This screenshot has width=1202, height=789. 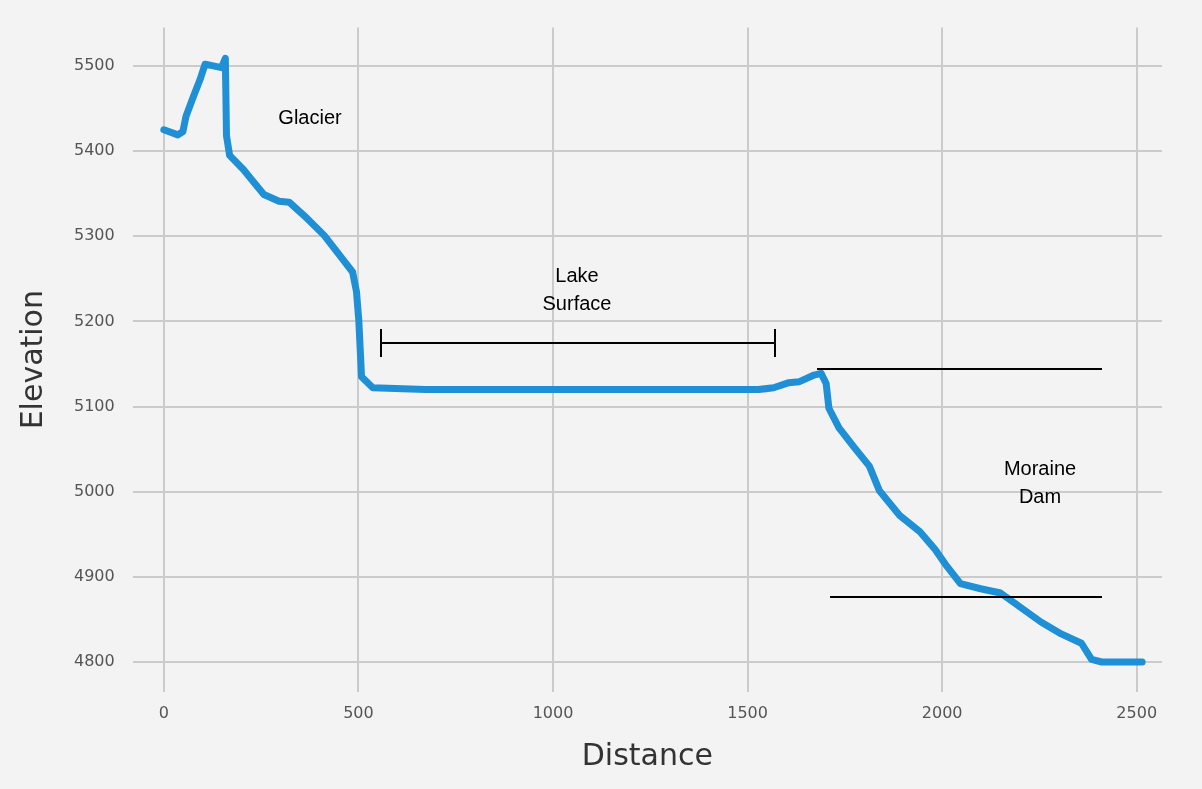 I want to click on y-tick-label: 5500, so click(x=94, y=65).